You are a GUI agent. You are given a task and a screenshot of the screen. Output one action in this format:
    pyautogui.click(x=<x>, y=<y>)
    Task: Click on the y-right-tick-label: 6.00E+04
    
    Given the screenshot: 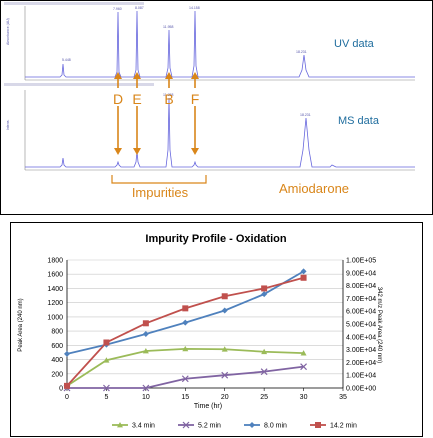 What is the action you would take?
    pyautogui.click(x=361, y=312)
    